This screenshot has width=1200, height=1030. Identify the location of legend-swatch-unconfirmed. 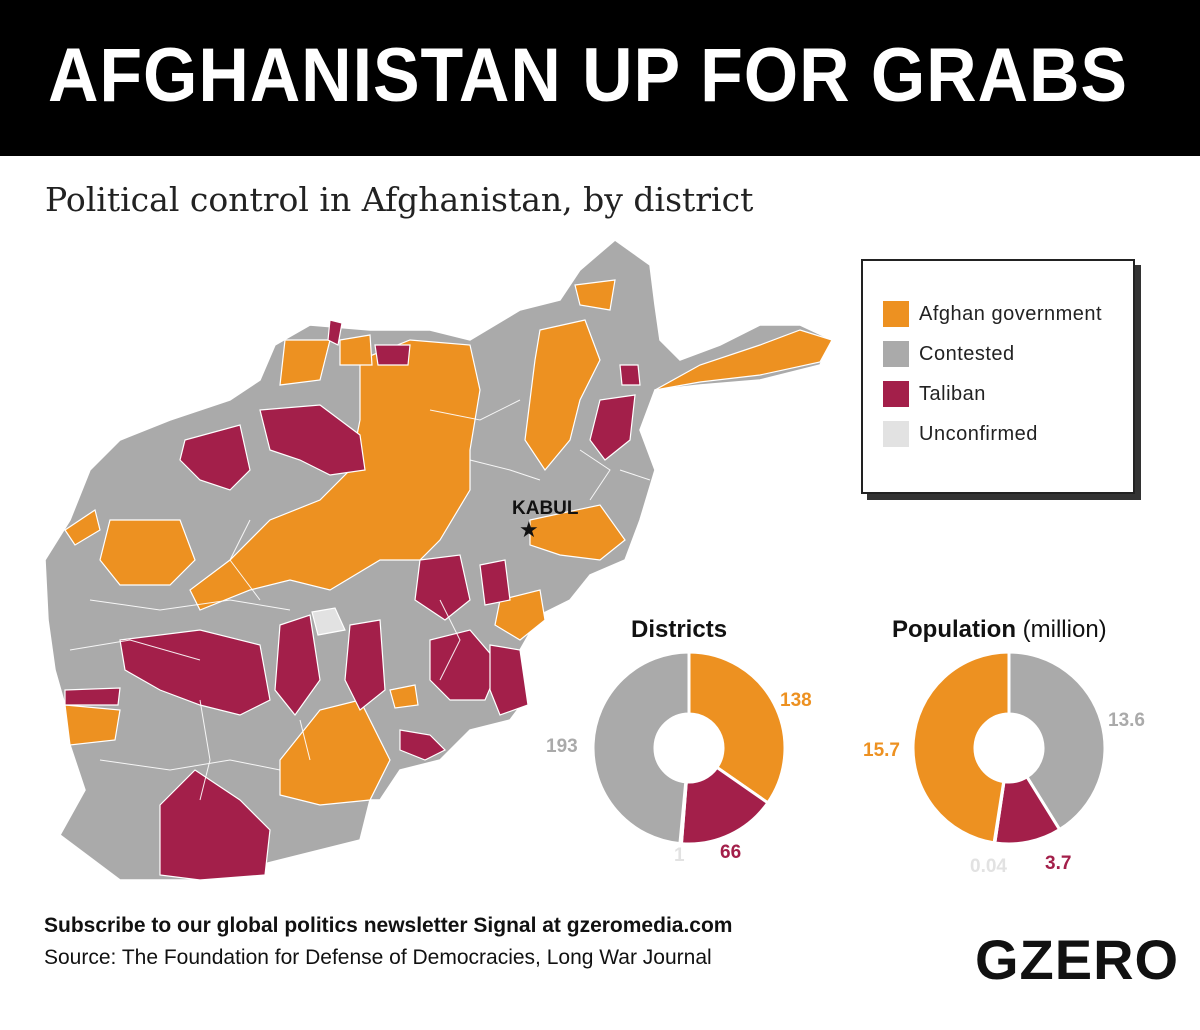
(896, 434).